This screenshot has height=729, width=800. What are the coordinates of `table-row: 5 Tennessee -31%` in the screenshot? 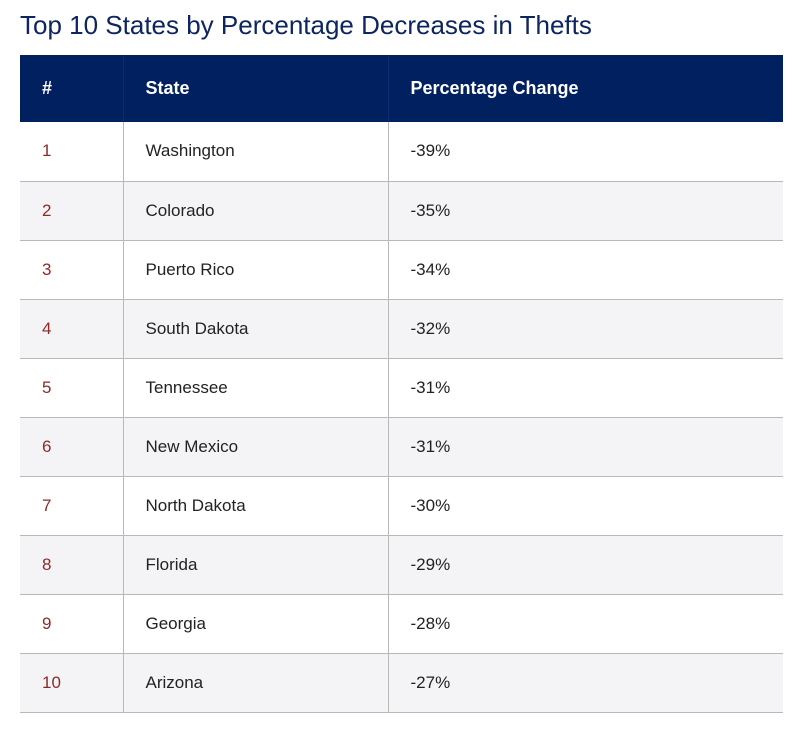 It's located at (401, 388).